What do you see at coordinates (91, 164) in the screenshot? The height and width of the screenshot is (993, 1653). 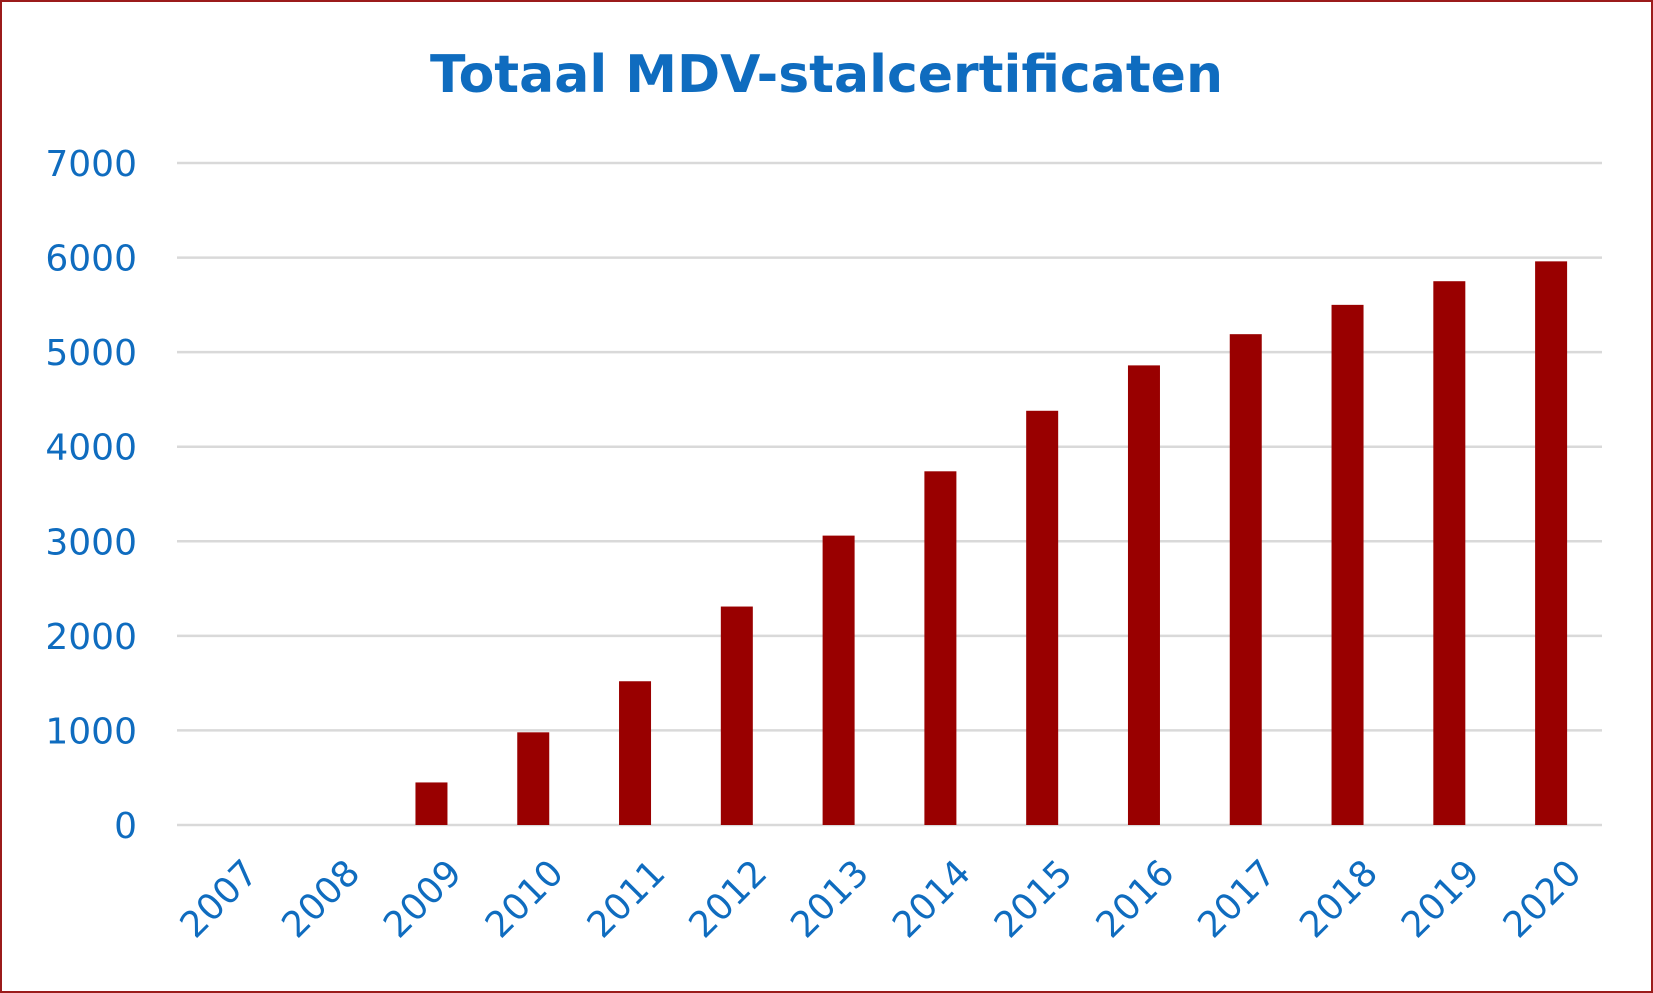 I see `y-tick-label: 7000` at bounding box center [91, 164].